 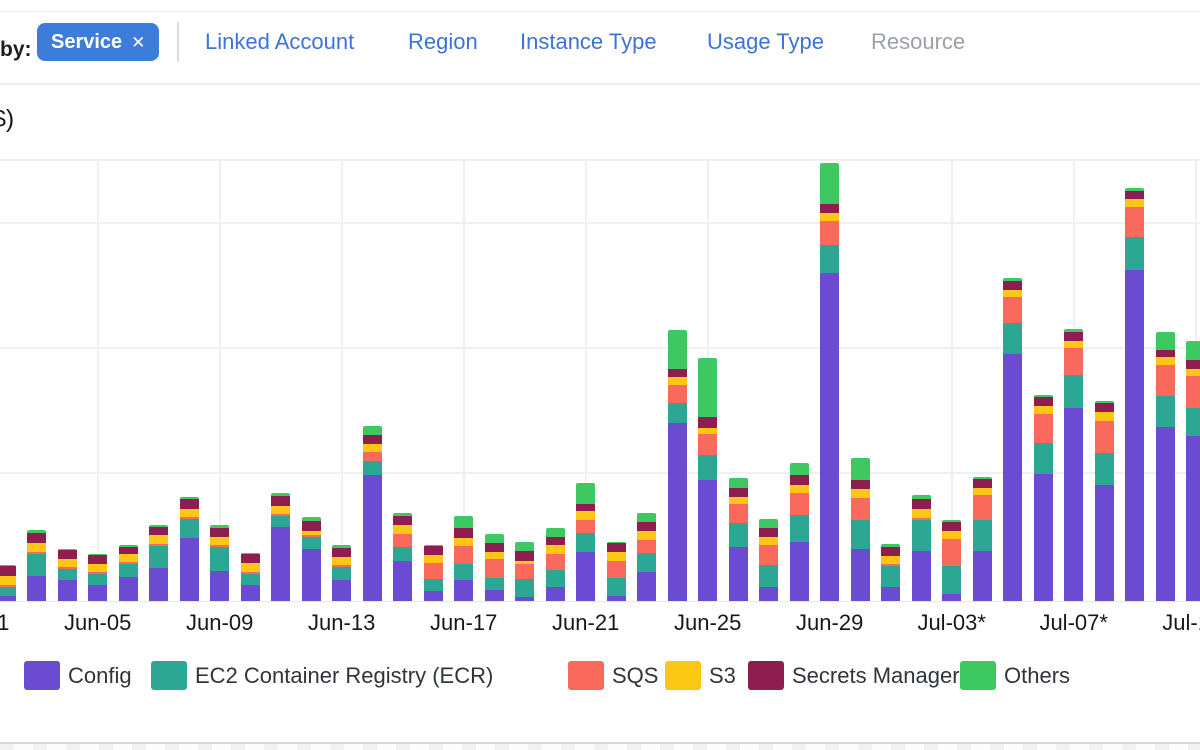 What do you see at coordinates (464, 622) in the screenshot?
I see `x-tick-label: Jun-17` at bounding box center [464, 622].